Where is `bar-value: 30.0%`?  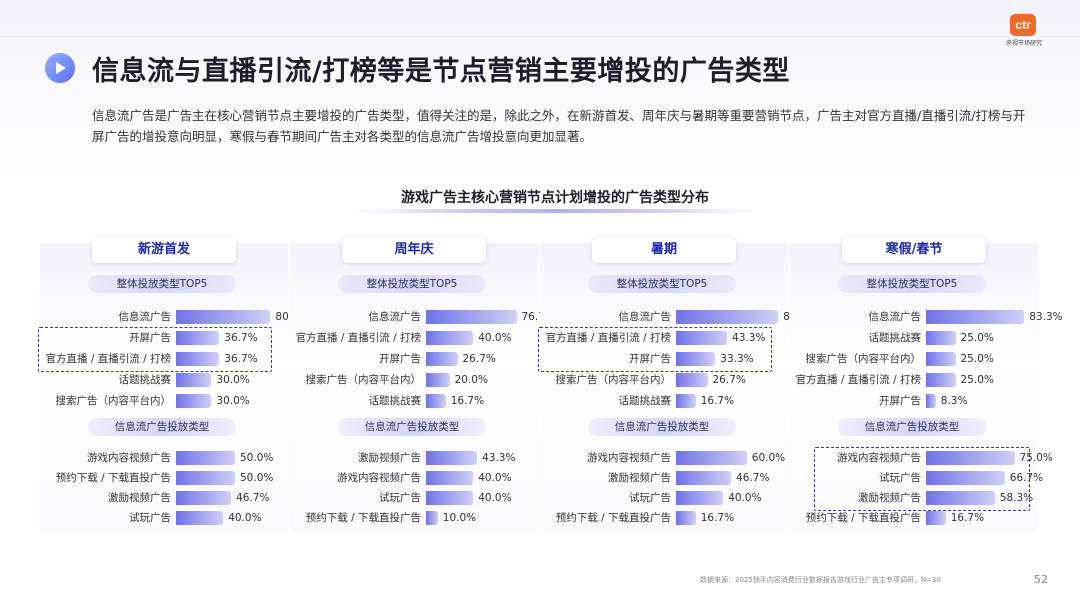
bar-value: 30.0% is located at coordinates (233, 380).